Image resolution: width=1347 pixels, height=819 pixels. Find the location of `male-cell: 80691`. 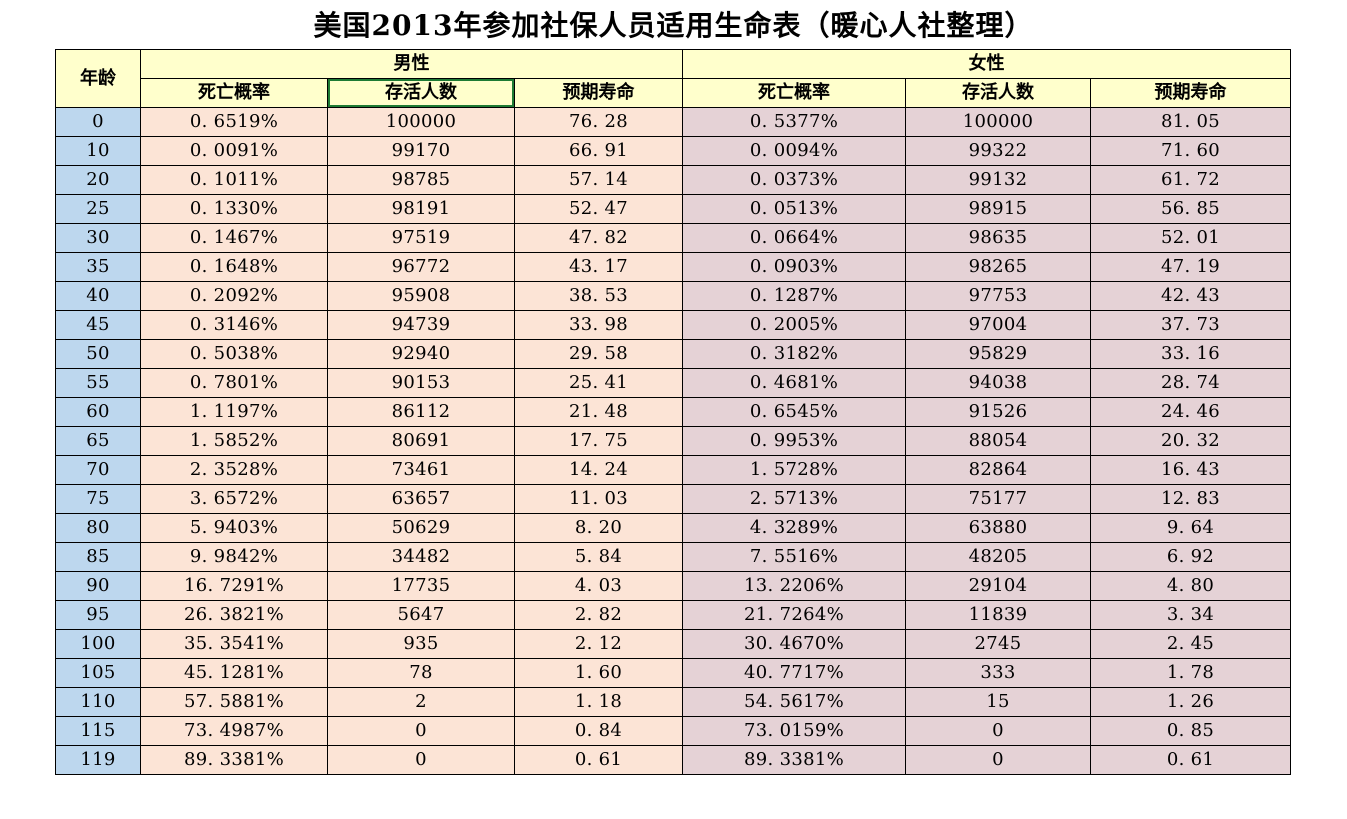

male-cell: 80691 is located at coordinates (421, 441).